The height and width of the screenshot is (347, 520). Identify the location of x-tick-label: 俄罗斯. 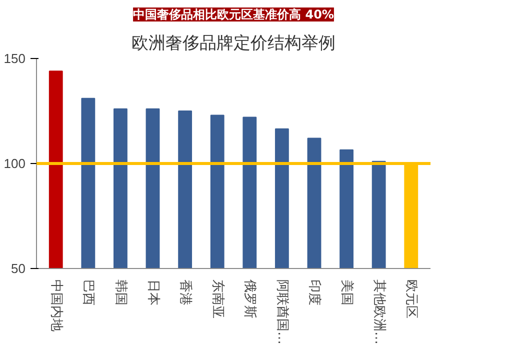
(250, 299).